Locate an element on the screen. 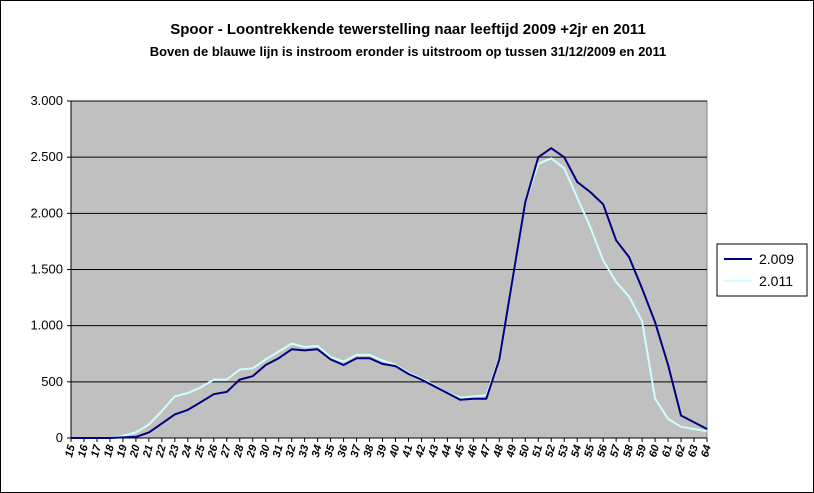 This screenshot has width=814, height=493. x-tick-label: 31 is located at coordinates (278, 451).